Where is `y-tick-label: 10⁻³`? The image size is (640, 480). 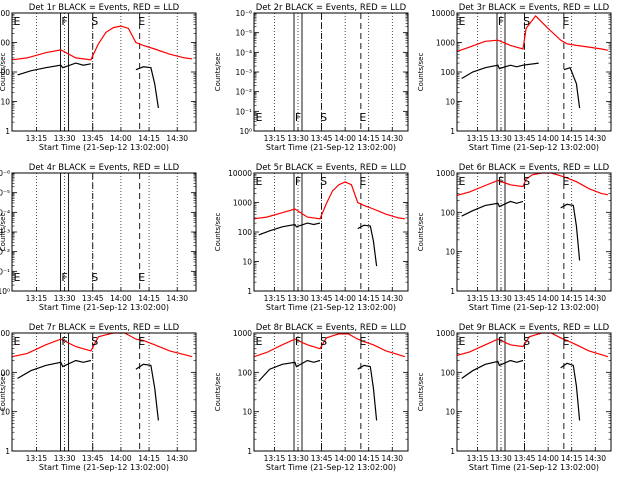
y-tick-label: 10⁻³ is located at coordinates (243, 72).